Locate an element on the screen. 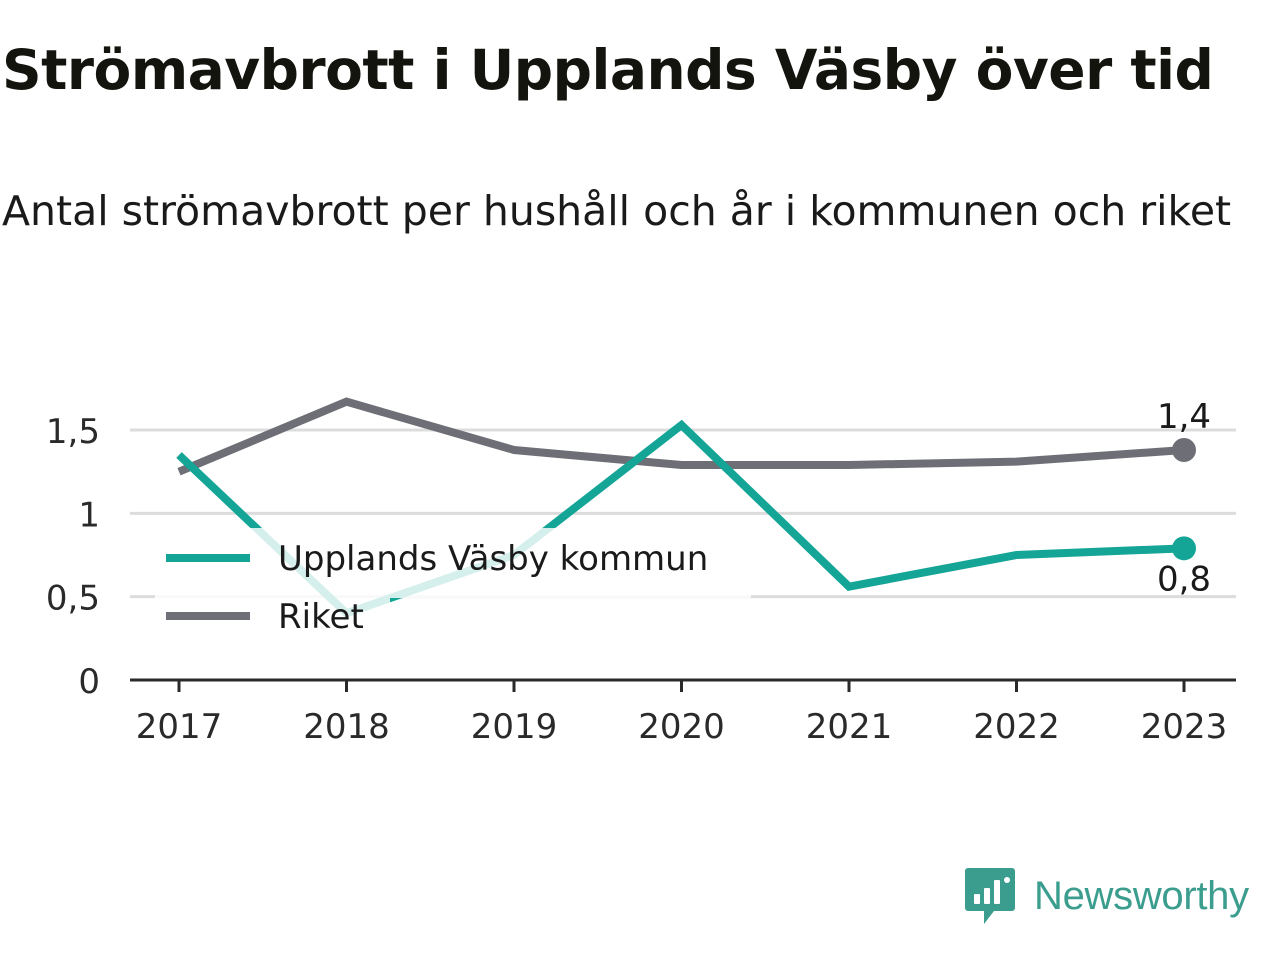 Image resolution: width=1280 pixels, height=960 pixels. x-tick-label: 2018 is located at coordinates (346, 727).